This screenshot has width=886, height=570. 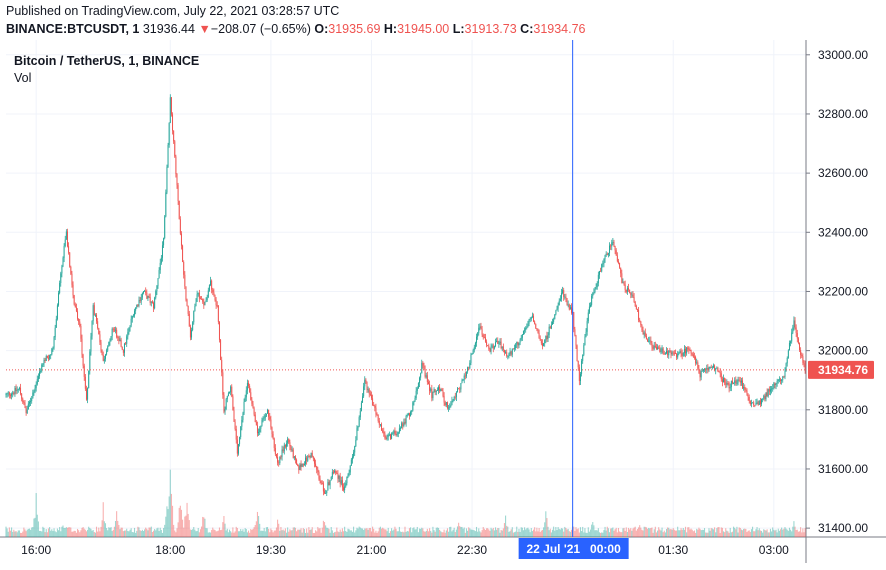 I want to click on y-tick-label: 32000.00, so click(x=843, y=351).